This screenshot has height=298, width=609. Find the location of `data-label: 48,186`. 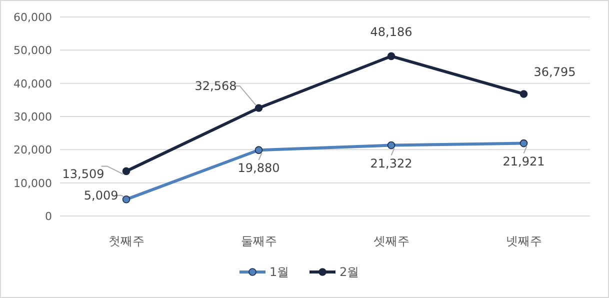

data-label: 48,186 is located at coordinates (391, 32).